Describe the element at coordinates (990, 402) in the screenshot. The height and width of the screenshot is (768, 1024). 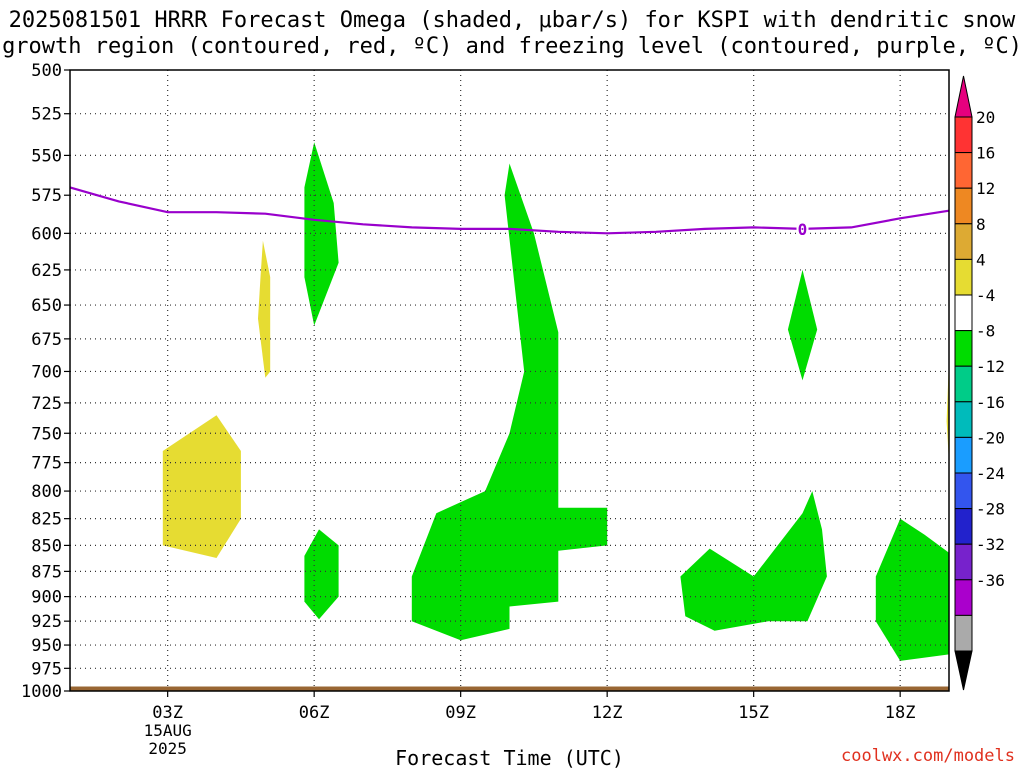
I see `colorbar-label: -16` at that location.